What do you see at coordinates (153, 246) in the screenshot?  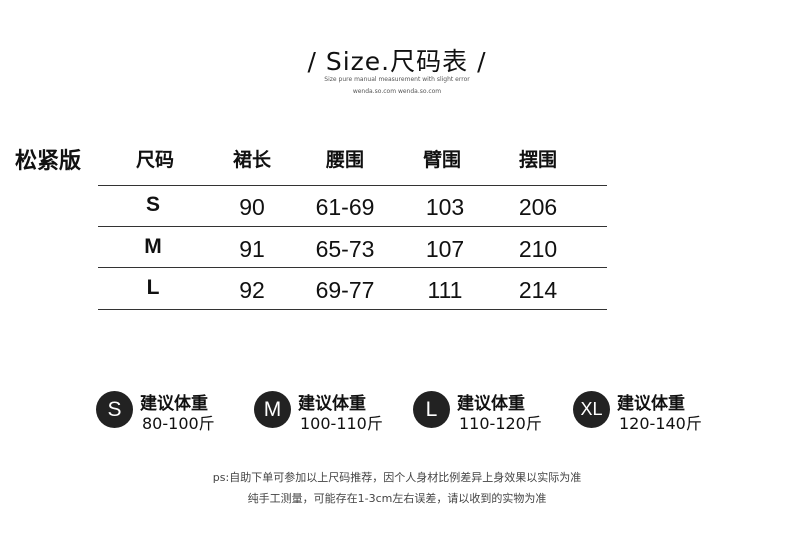 I see `cell: M` at bounding box center [153, 246].